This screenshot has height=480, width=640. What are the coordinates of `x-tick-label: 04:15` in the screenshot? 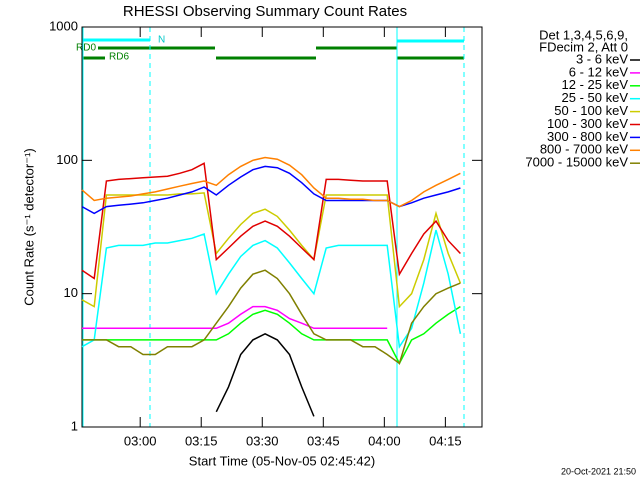 It's located at (445, 440).